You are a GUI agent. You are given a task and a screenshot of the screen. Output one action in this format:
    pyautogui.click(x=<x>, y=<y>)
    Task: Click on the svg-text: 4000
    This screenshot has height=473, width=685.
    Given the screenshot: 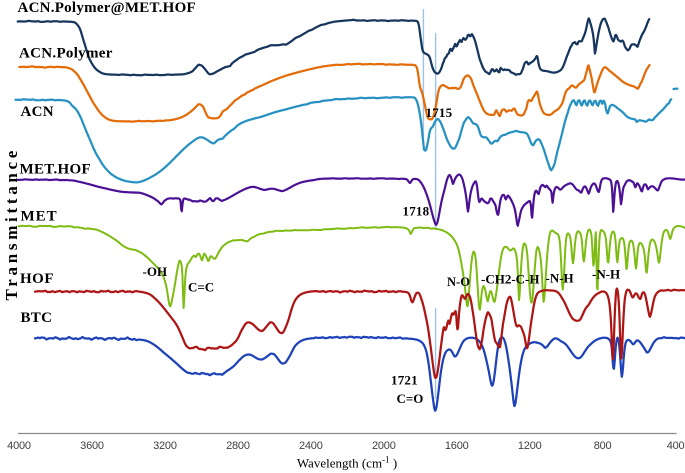 What is the action you would take?
    pyautogui.click(x=19, y=446)
    